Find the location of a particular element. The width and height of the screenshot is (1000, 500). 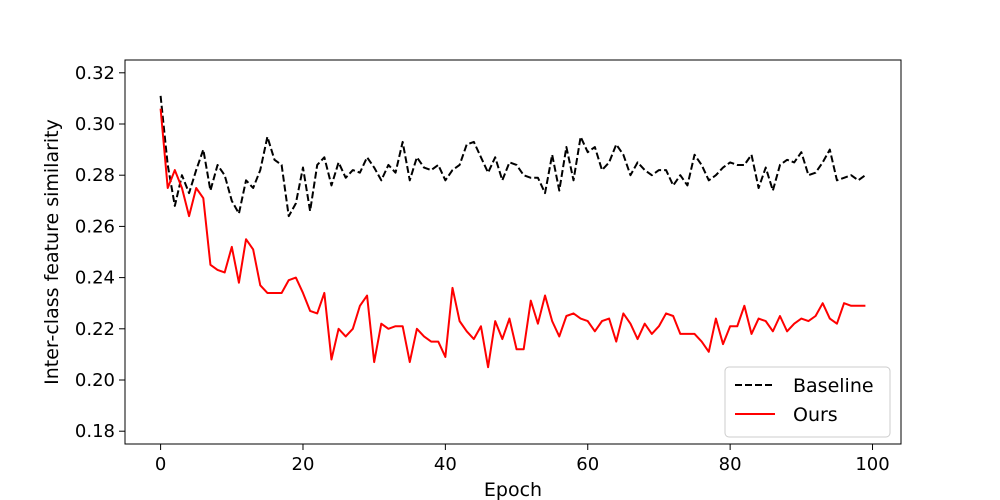

y-tick-label: 0.26 is located at coordinates (95, 226).